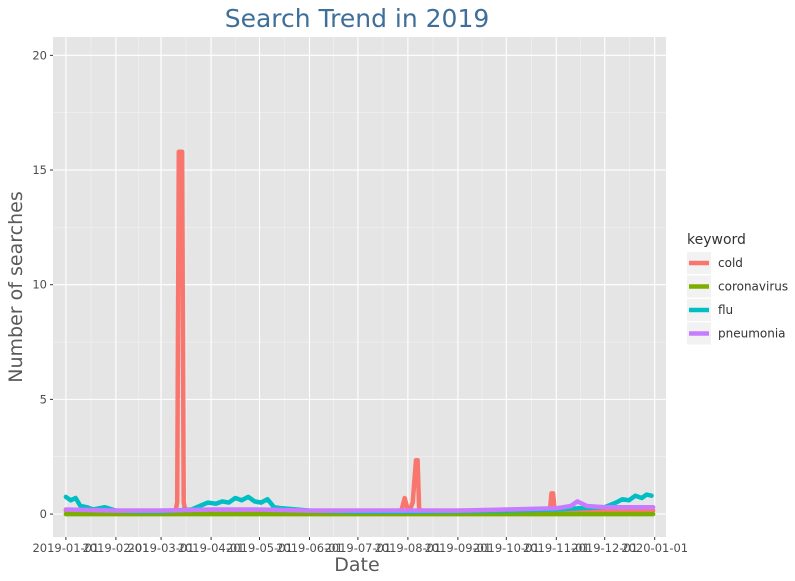 The height and width of the screenshot is (581, 795). What do you see at coordinates (753, 287) in the screenshot?
I see `legend-label-coronavirus: coronavirus` at bounding box center [753, 287].